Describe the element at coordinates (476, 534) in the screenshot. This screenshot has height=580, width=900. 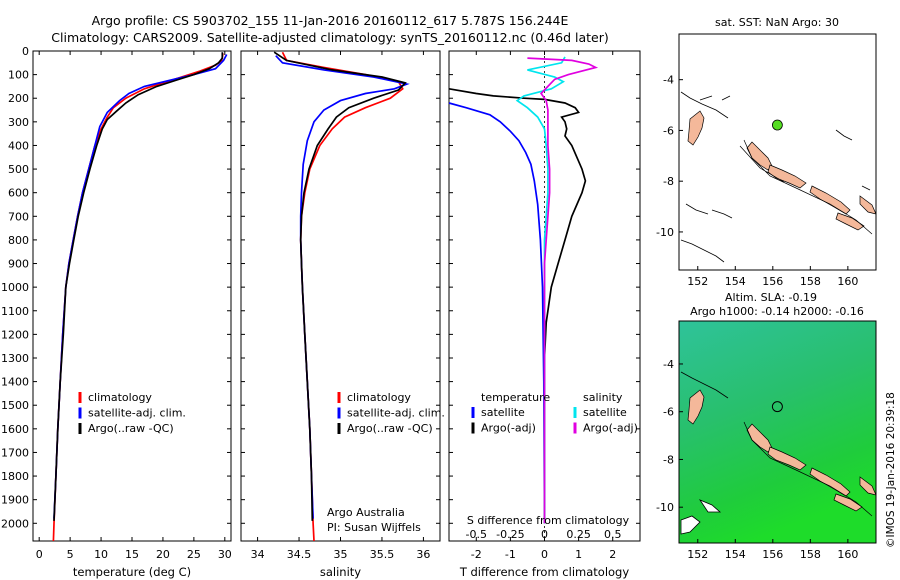
I see `s-difference-tick-label: -0.5` at that location.